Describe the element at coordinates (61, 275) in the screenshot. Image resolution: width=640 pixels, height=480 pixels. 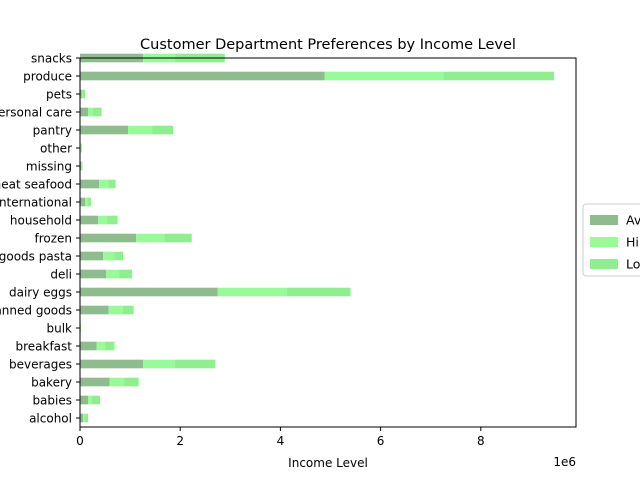
I see `y-tick-label: deli` at that location.